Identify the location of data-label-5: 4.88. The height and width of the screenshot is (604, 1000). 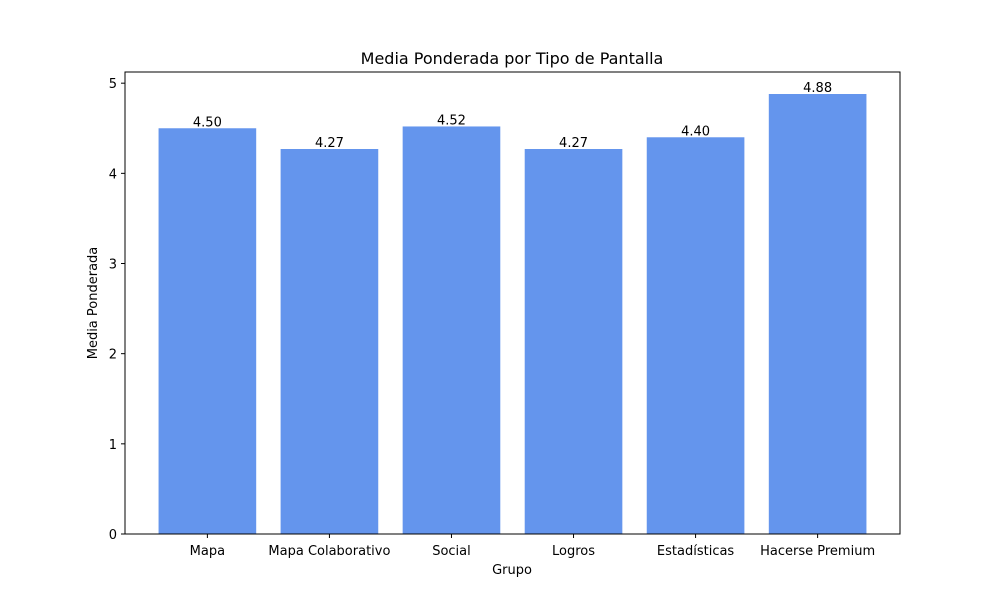
(817, 88).